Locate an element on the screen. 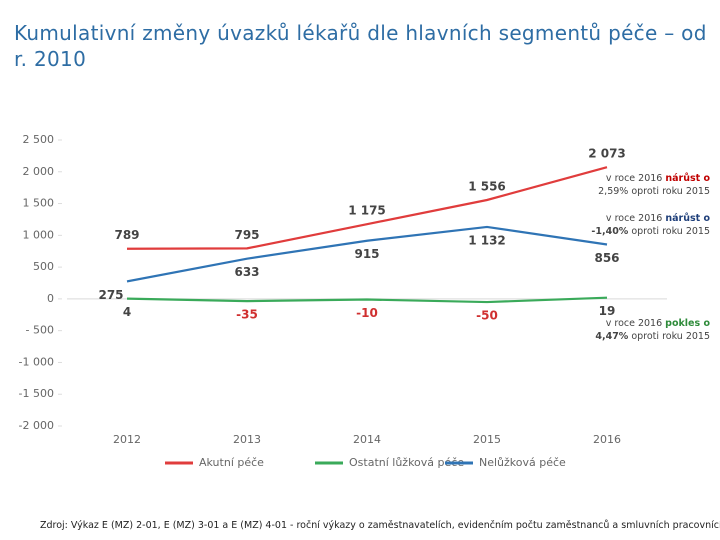 Image resolution: width=720 pixels, height=540 pixels. x-tick-label: 2016 is located at coordinates (607, 439).